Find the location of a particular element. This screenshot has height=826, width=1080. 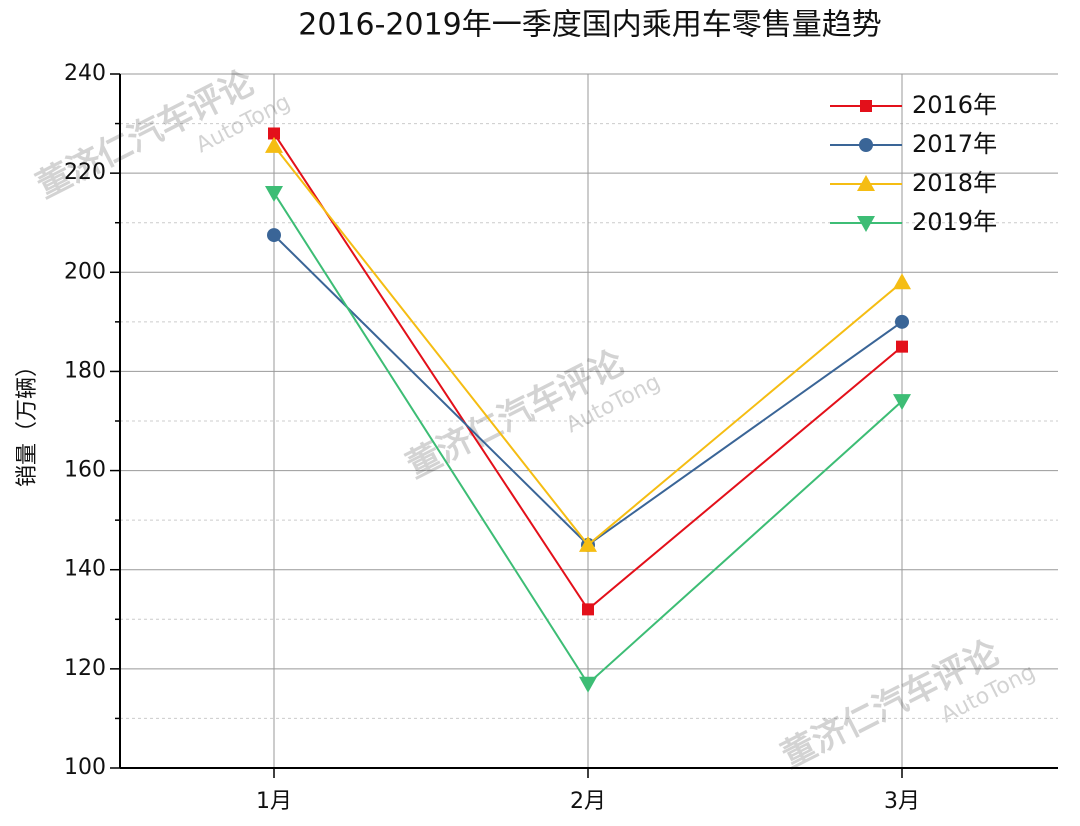

y-axis-label: 销量（万辆） is located at coordinates (27, 421).